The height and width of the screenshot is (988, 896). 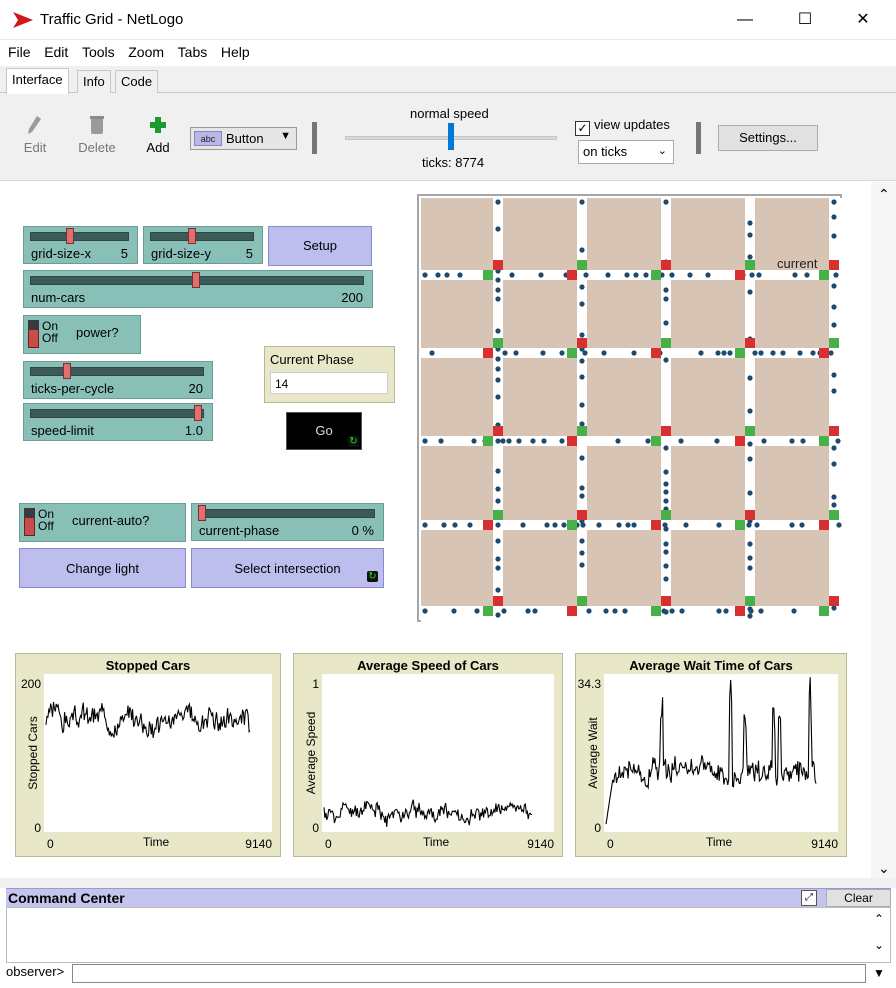 I want to click on plot-canvas: 1 00 9140 Time Average Speed, so click(x=429, y=762).